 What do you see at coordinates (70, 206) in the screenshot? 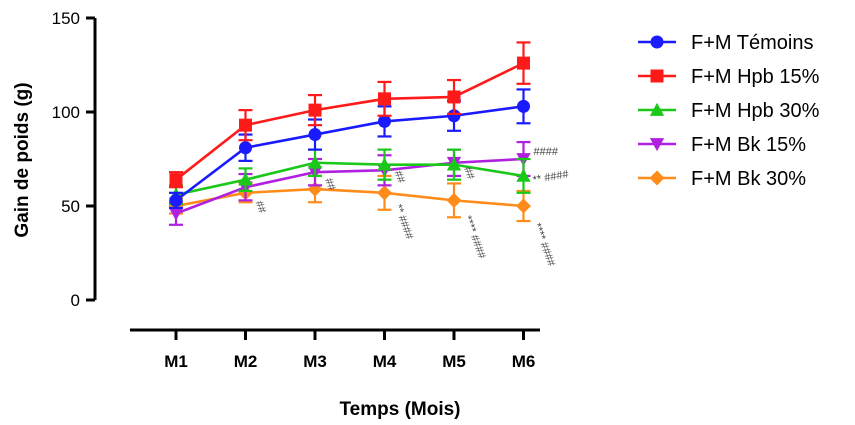
I see `y-tick-label: 50` at bounding box center [70, 206].